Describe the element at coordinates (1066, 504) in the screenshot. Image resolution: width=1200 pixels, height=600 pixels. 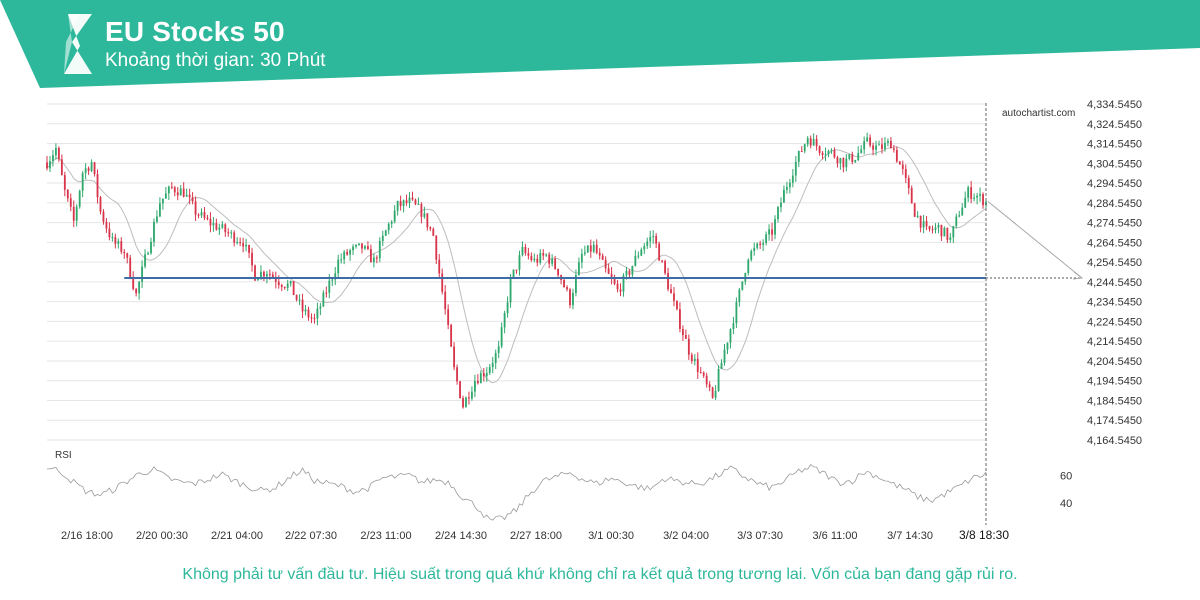
I see `rsi-tick-label: 40` at that location.